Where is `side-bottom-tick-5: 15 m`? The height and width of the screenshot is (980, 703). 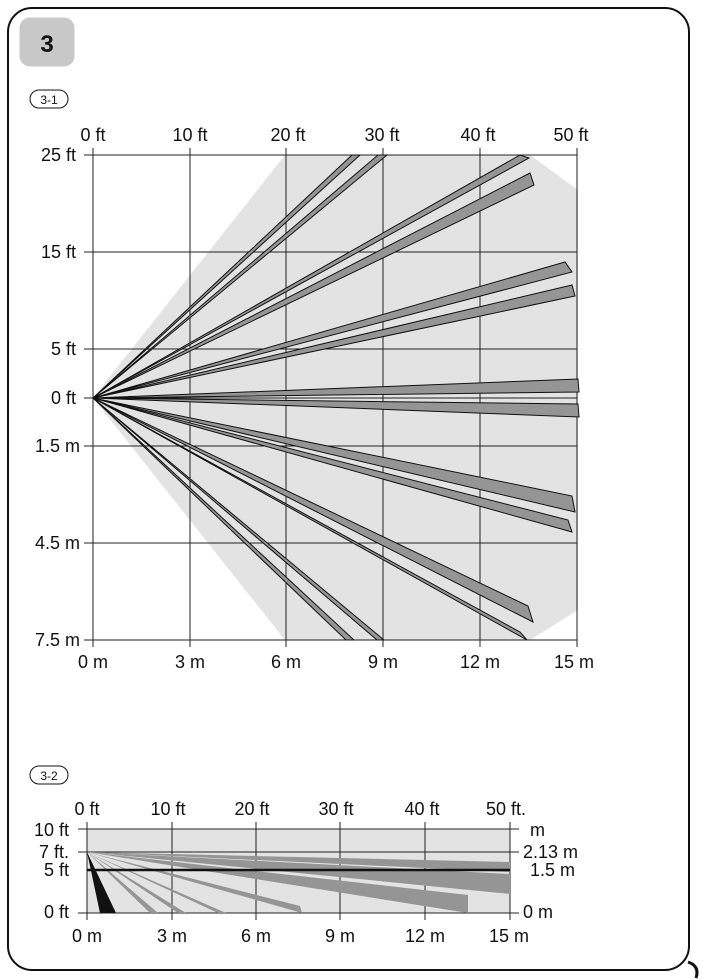
side-bottom-tick-5: 15 m is located at coordinates (509, 936).